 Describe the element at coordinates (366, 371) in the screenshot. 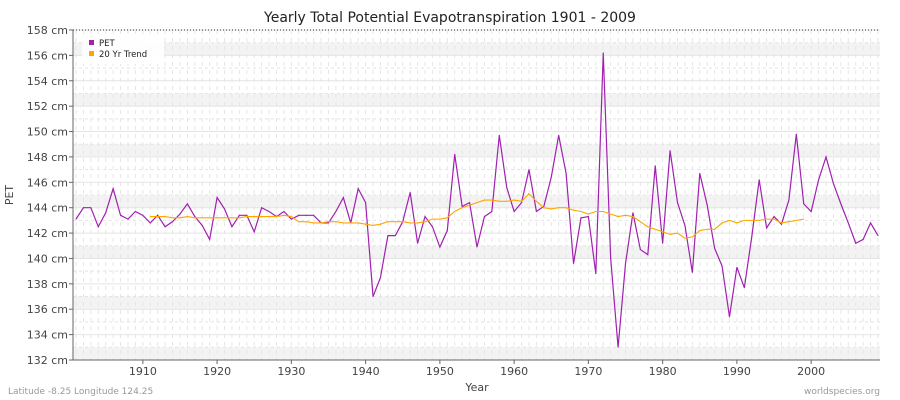

I see `x-tick-label: 1940` at that location.